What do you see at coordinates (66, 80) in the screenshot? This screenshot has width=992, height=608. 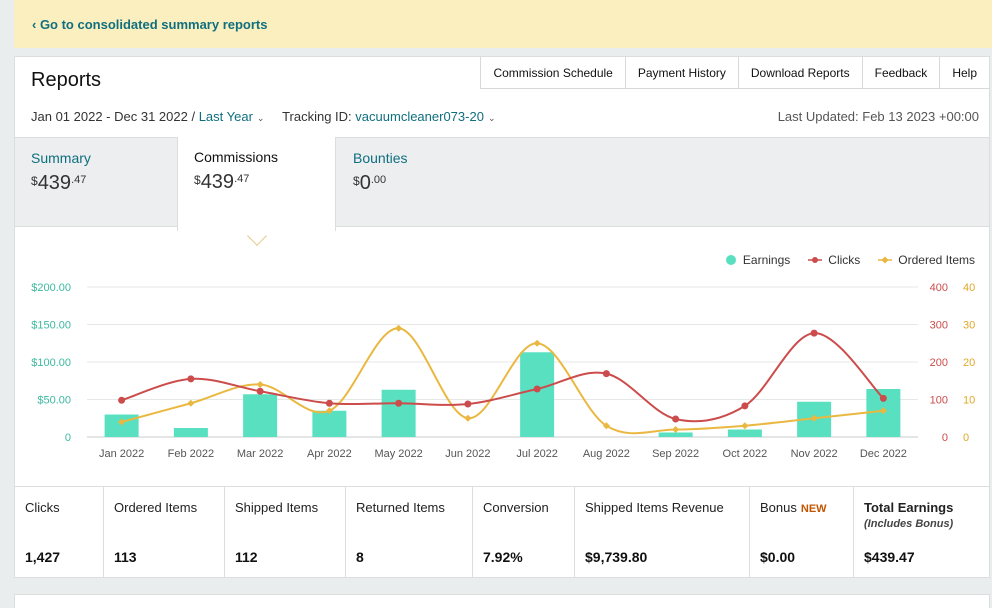 I see `page-title: Reports` at bounding box center [66, 80].